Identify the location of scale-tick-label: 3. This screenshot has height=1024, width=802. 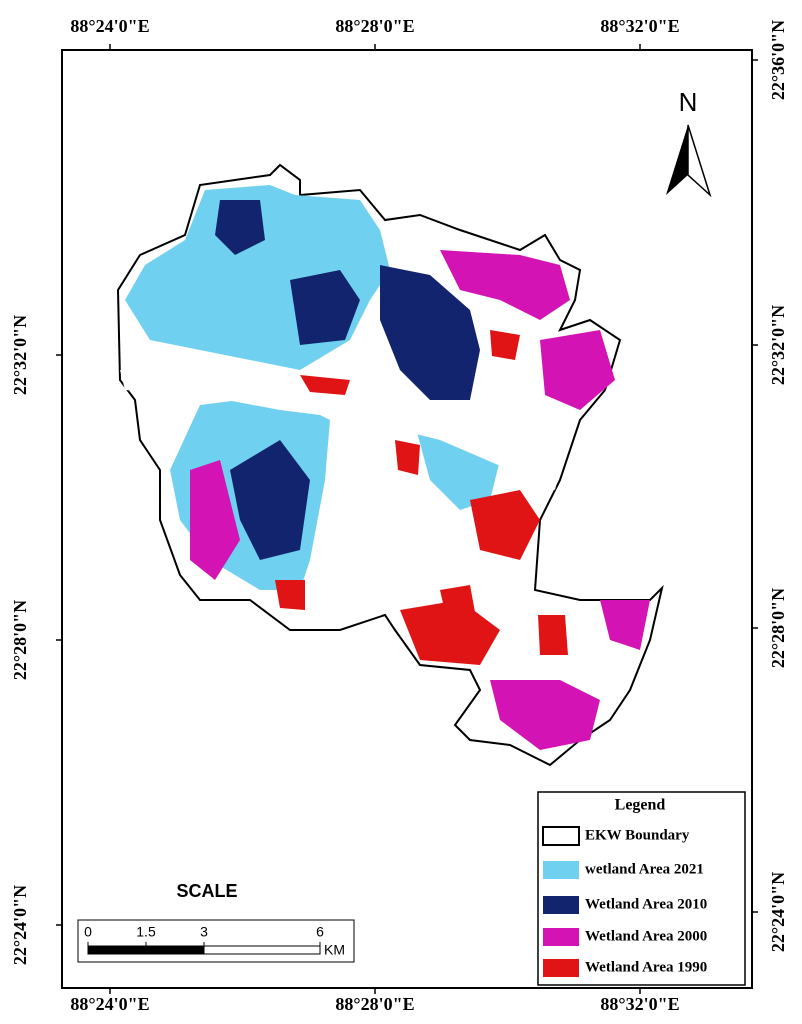
(204, 932).